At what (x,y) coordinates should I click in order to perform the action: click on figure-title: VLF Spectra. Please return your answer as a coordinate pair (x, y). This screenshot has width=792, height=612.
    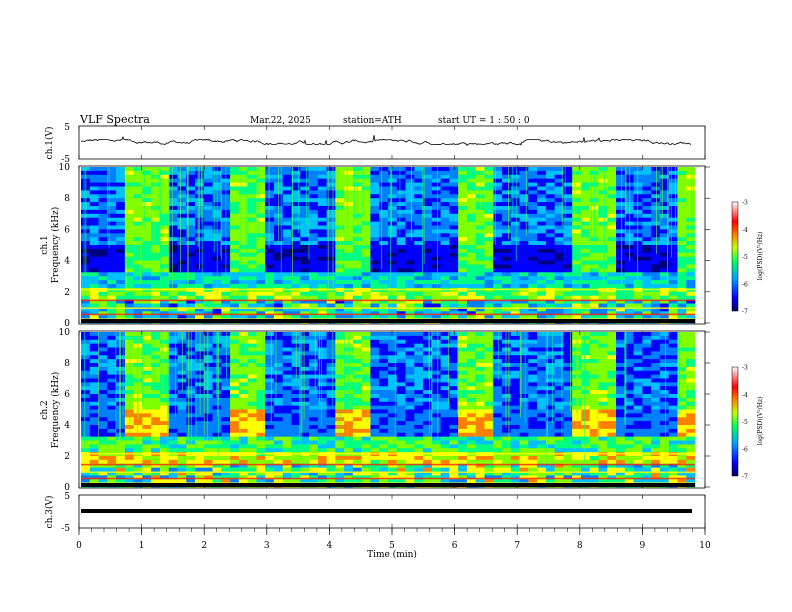
    Looking at the image, I should click on (114, 119).